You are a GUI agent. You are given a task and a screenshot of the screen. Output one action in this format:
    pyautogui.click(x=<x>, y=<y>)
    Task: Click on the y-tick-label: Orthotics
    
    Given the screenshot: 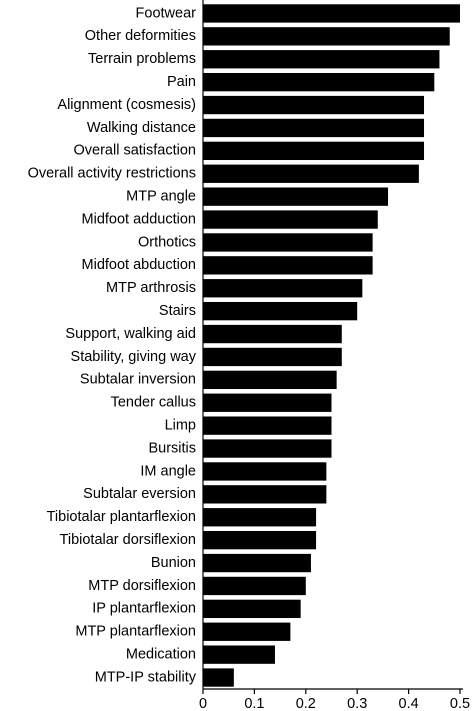 What is the action you would take?
    pyautogui.click(x=167, y=242)
    